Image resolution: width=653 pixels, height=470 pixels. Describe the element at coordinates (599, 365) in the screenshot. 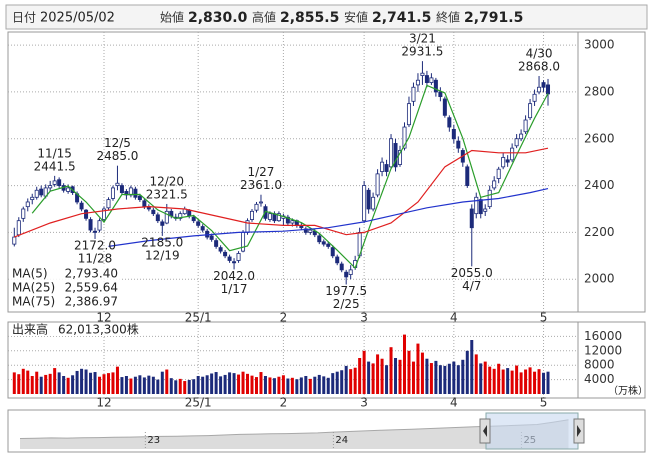

I see `y-tick-label: 8000` at that location.